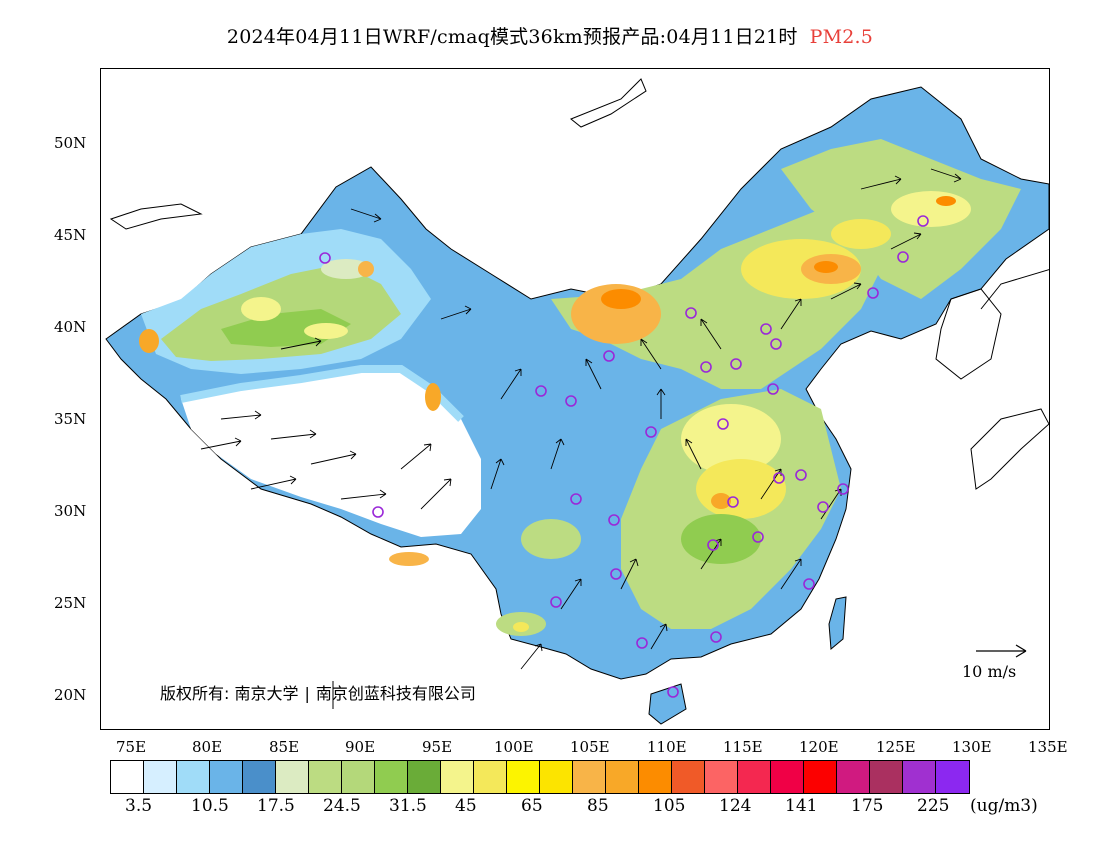  Describe the element at coordinates (331, 453) in the screenshot. I see `tibet-region` at that location.